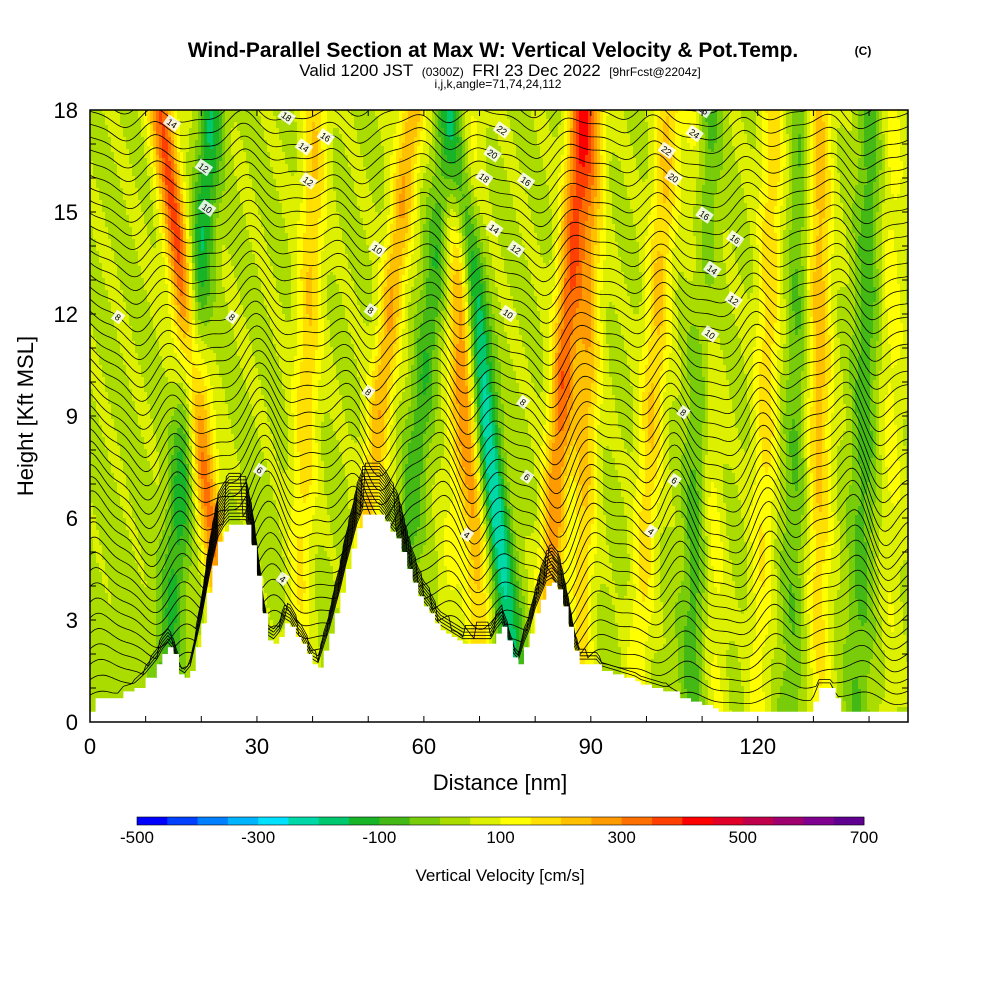 This screenshot has width=1000, height=1000. I want to click on colorbar-tick-label: -500, so click(137, 837).